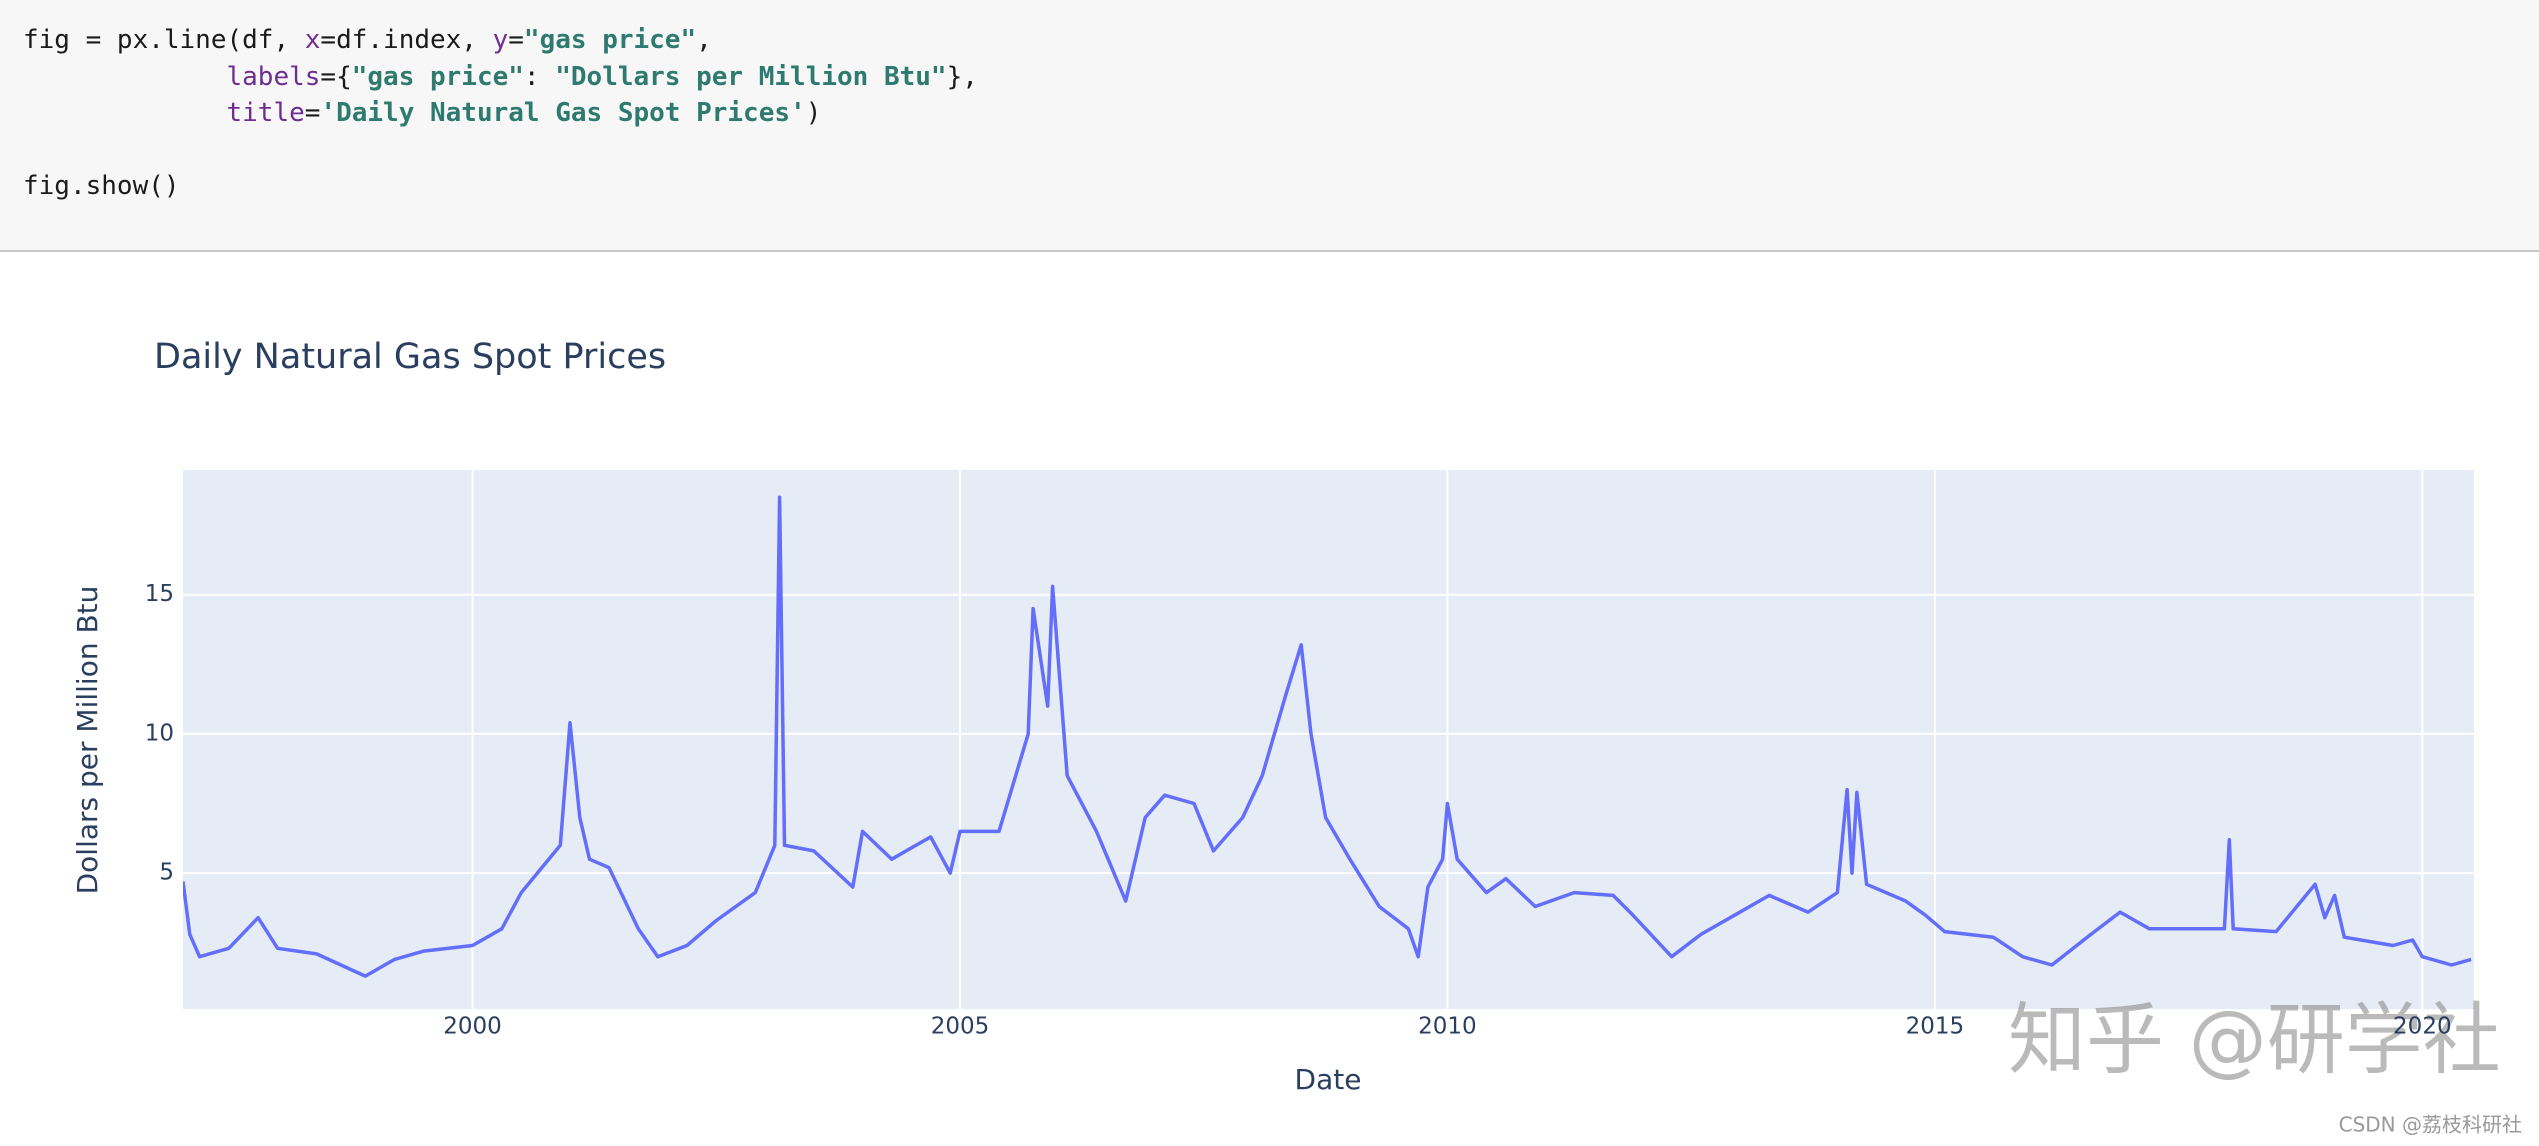 The image size is (2539, 1146). Describe the element at coordinates (2422, 1027) in the screenshot. I see `x-tick-label: 2020` at that location.